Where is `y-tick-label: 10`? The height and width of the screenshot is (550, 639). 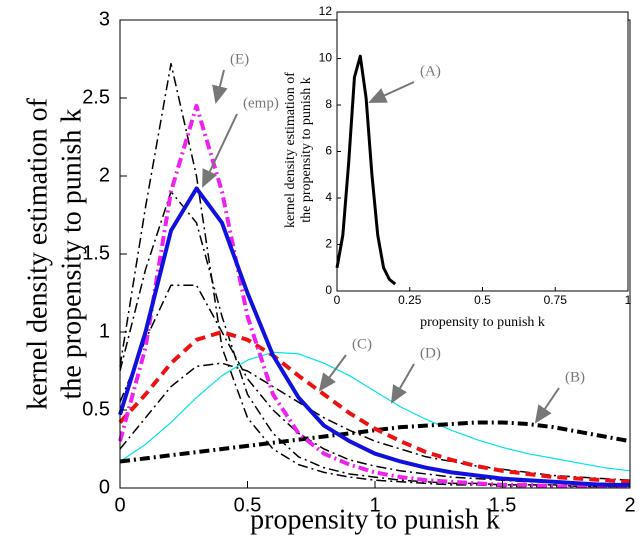 y-tick-label: 10 is located at coordinates (326, 58).